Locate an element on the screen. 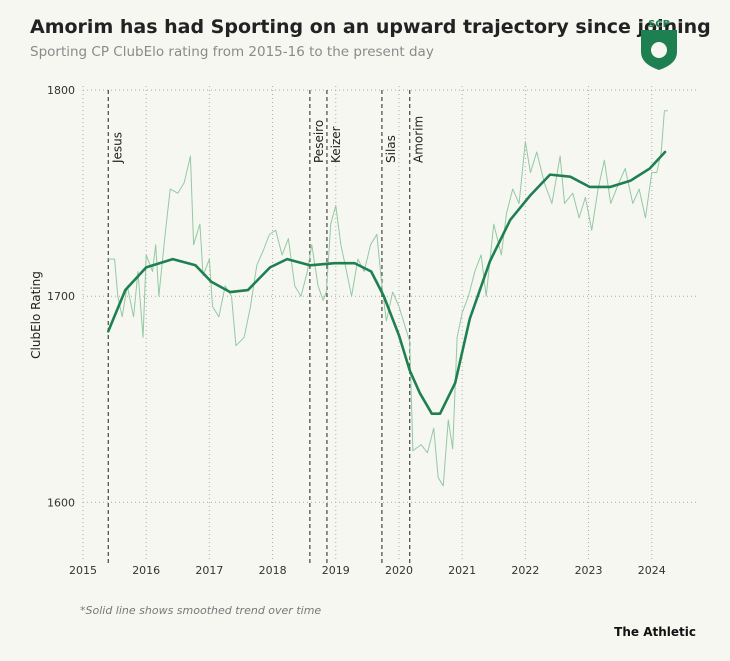  club-logo: SCP is located at coordinates (659, 44).